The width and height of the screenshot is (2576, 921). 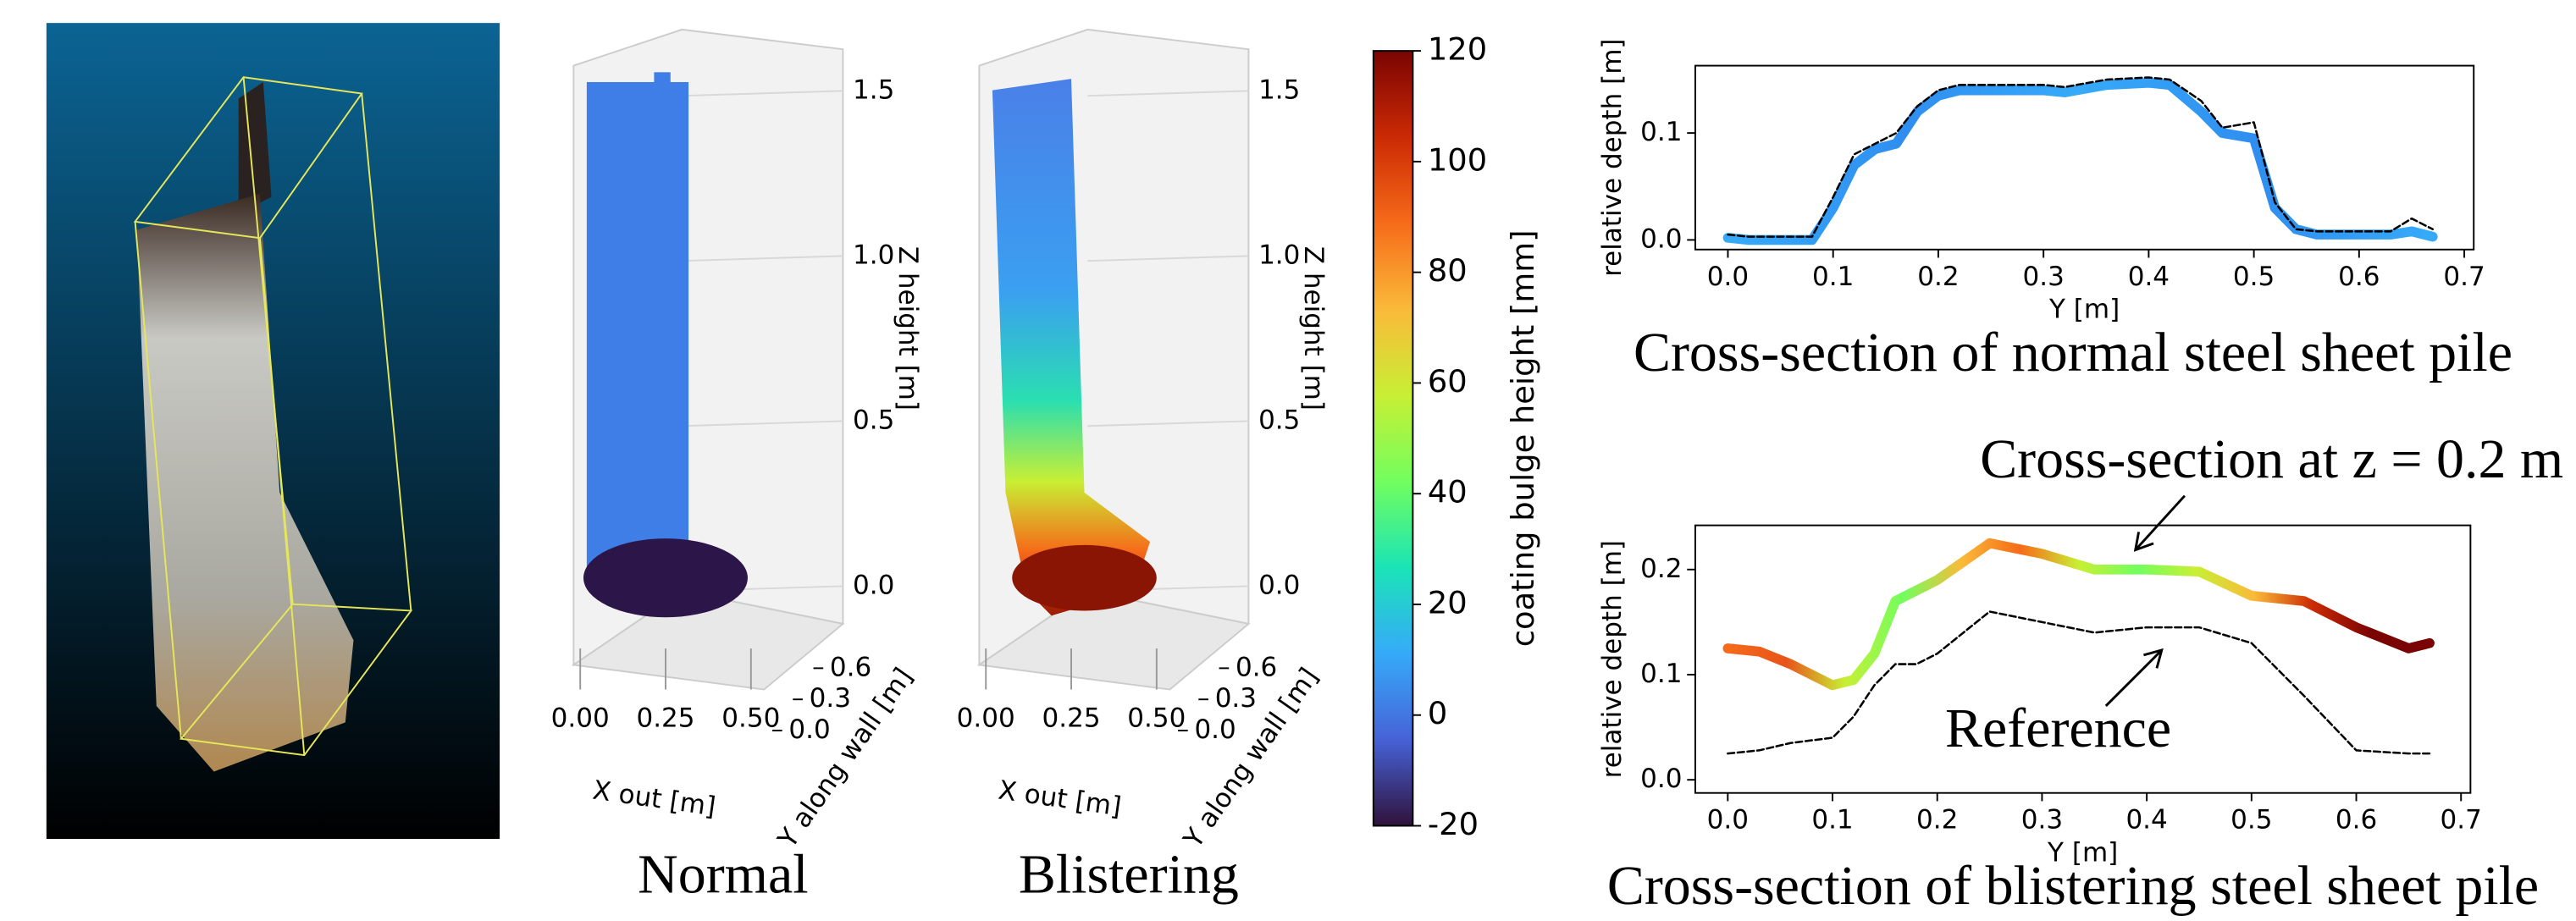 I want to click on colorbar-tick-label: 120, so click(x=1457, y=50).